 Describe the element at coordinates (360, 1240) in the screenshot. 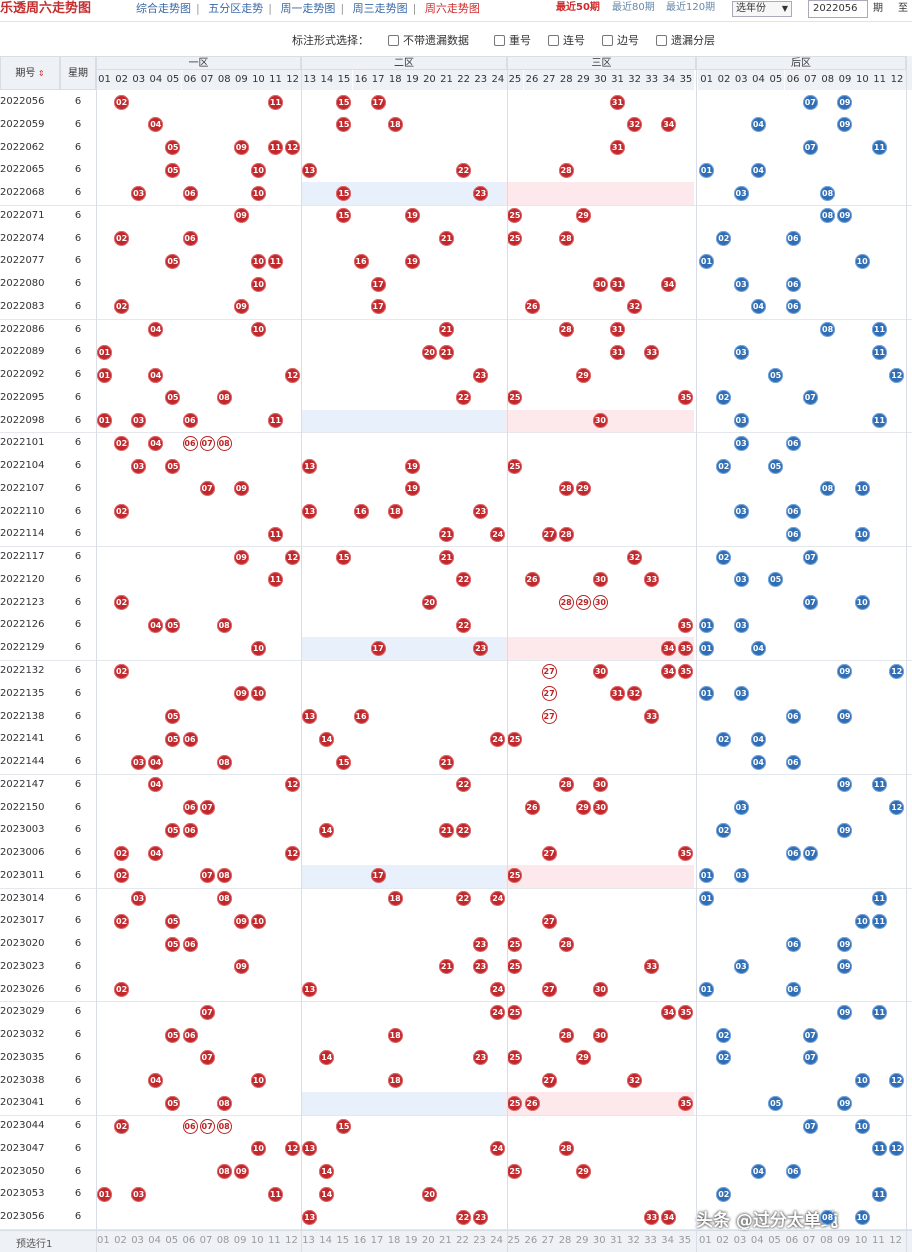

I see `preselect-number: 16` at that location.